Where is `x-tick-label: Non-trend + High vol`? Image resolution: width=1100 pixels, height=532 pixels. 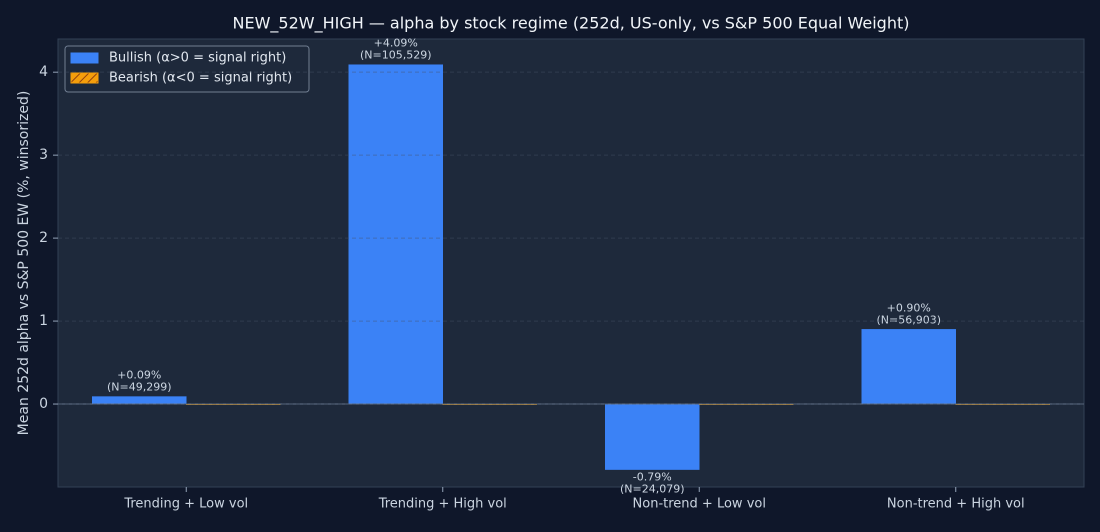 x-tick-label: Non-trend + High vol is located at coordinates (956, 504).